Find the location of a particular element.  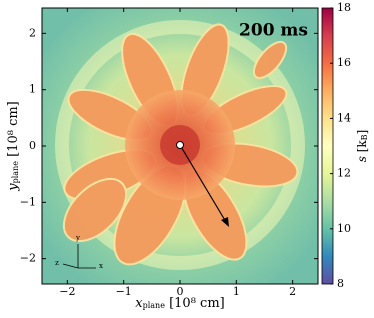

x-tick-label: −1 is located at coordinates (124, 291).